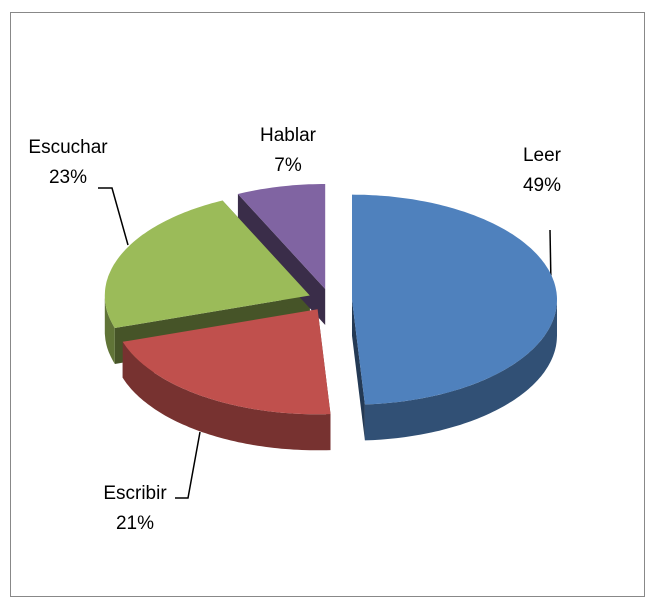  I want to click on slice-value-label: 7%, so click(288, 165).